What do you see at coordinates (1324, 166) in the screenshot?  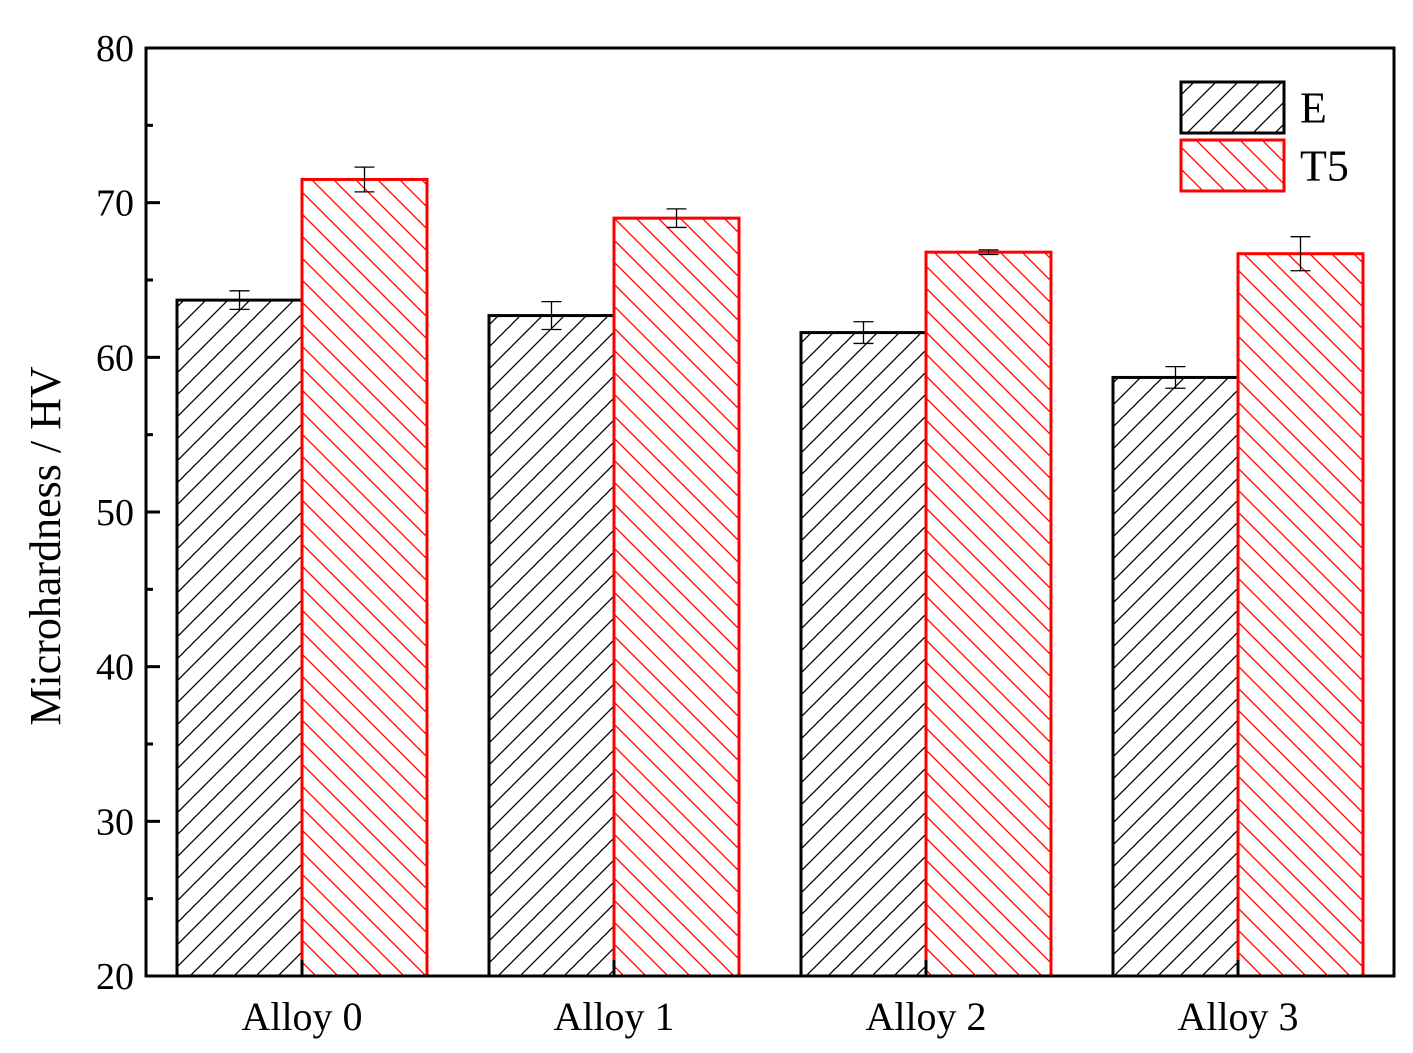 I see `legend-label-T5: T5` at bounding box center [1324, 166].